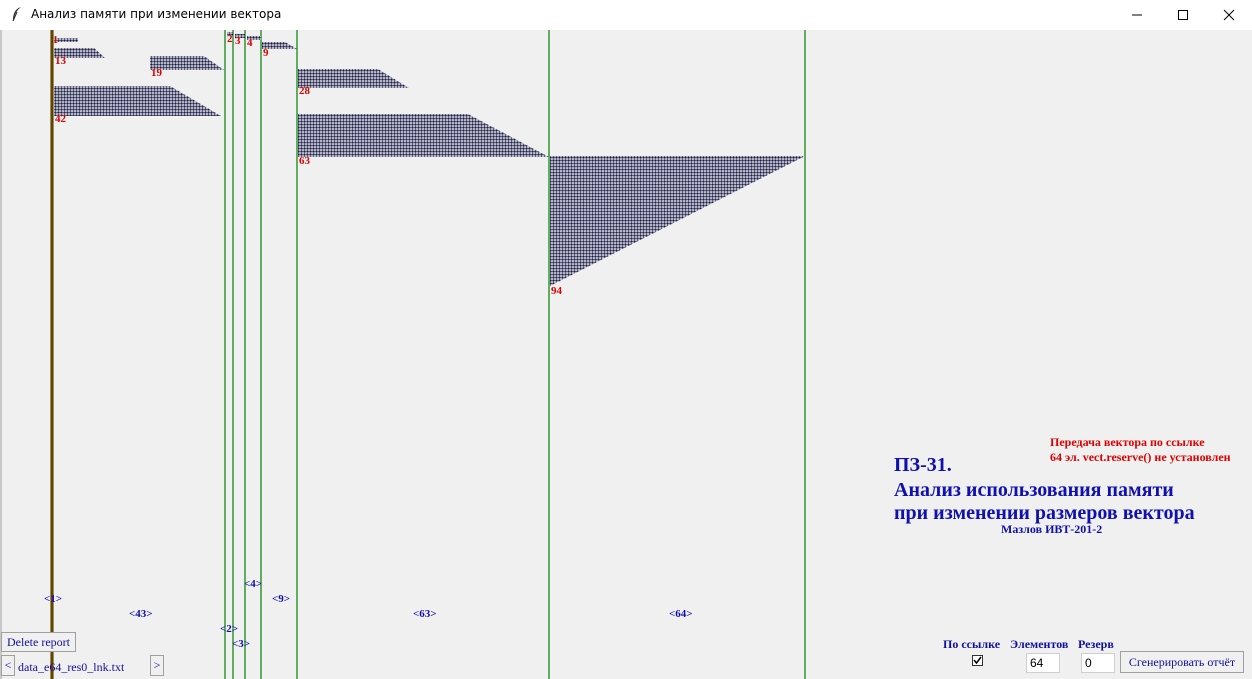 This screenshot has height=679, width=1252. I want to click on maximize-icon, so click(1183, 15).